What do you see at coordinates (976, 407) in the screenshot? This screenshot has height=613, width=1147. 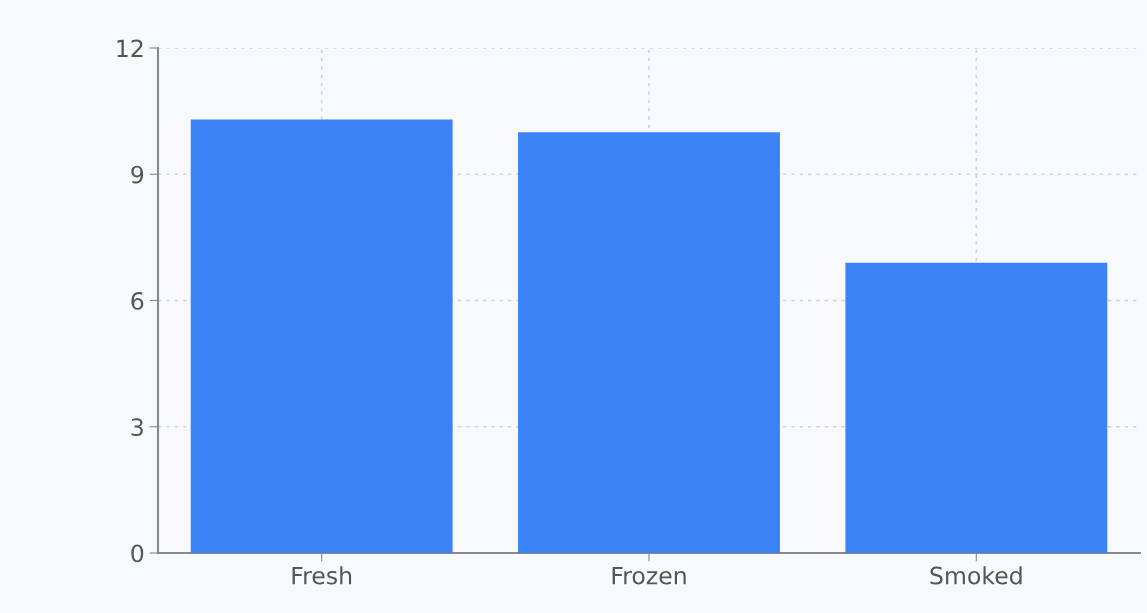 I see `bar` at bounding box center [976, 407].